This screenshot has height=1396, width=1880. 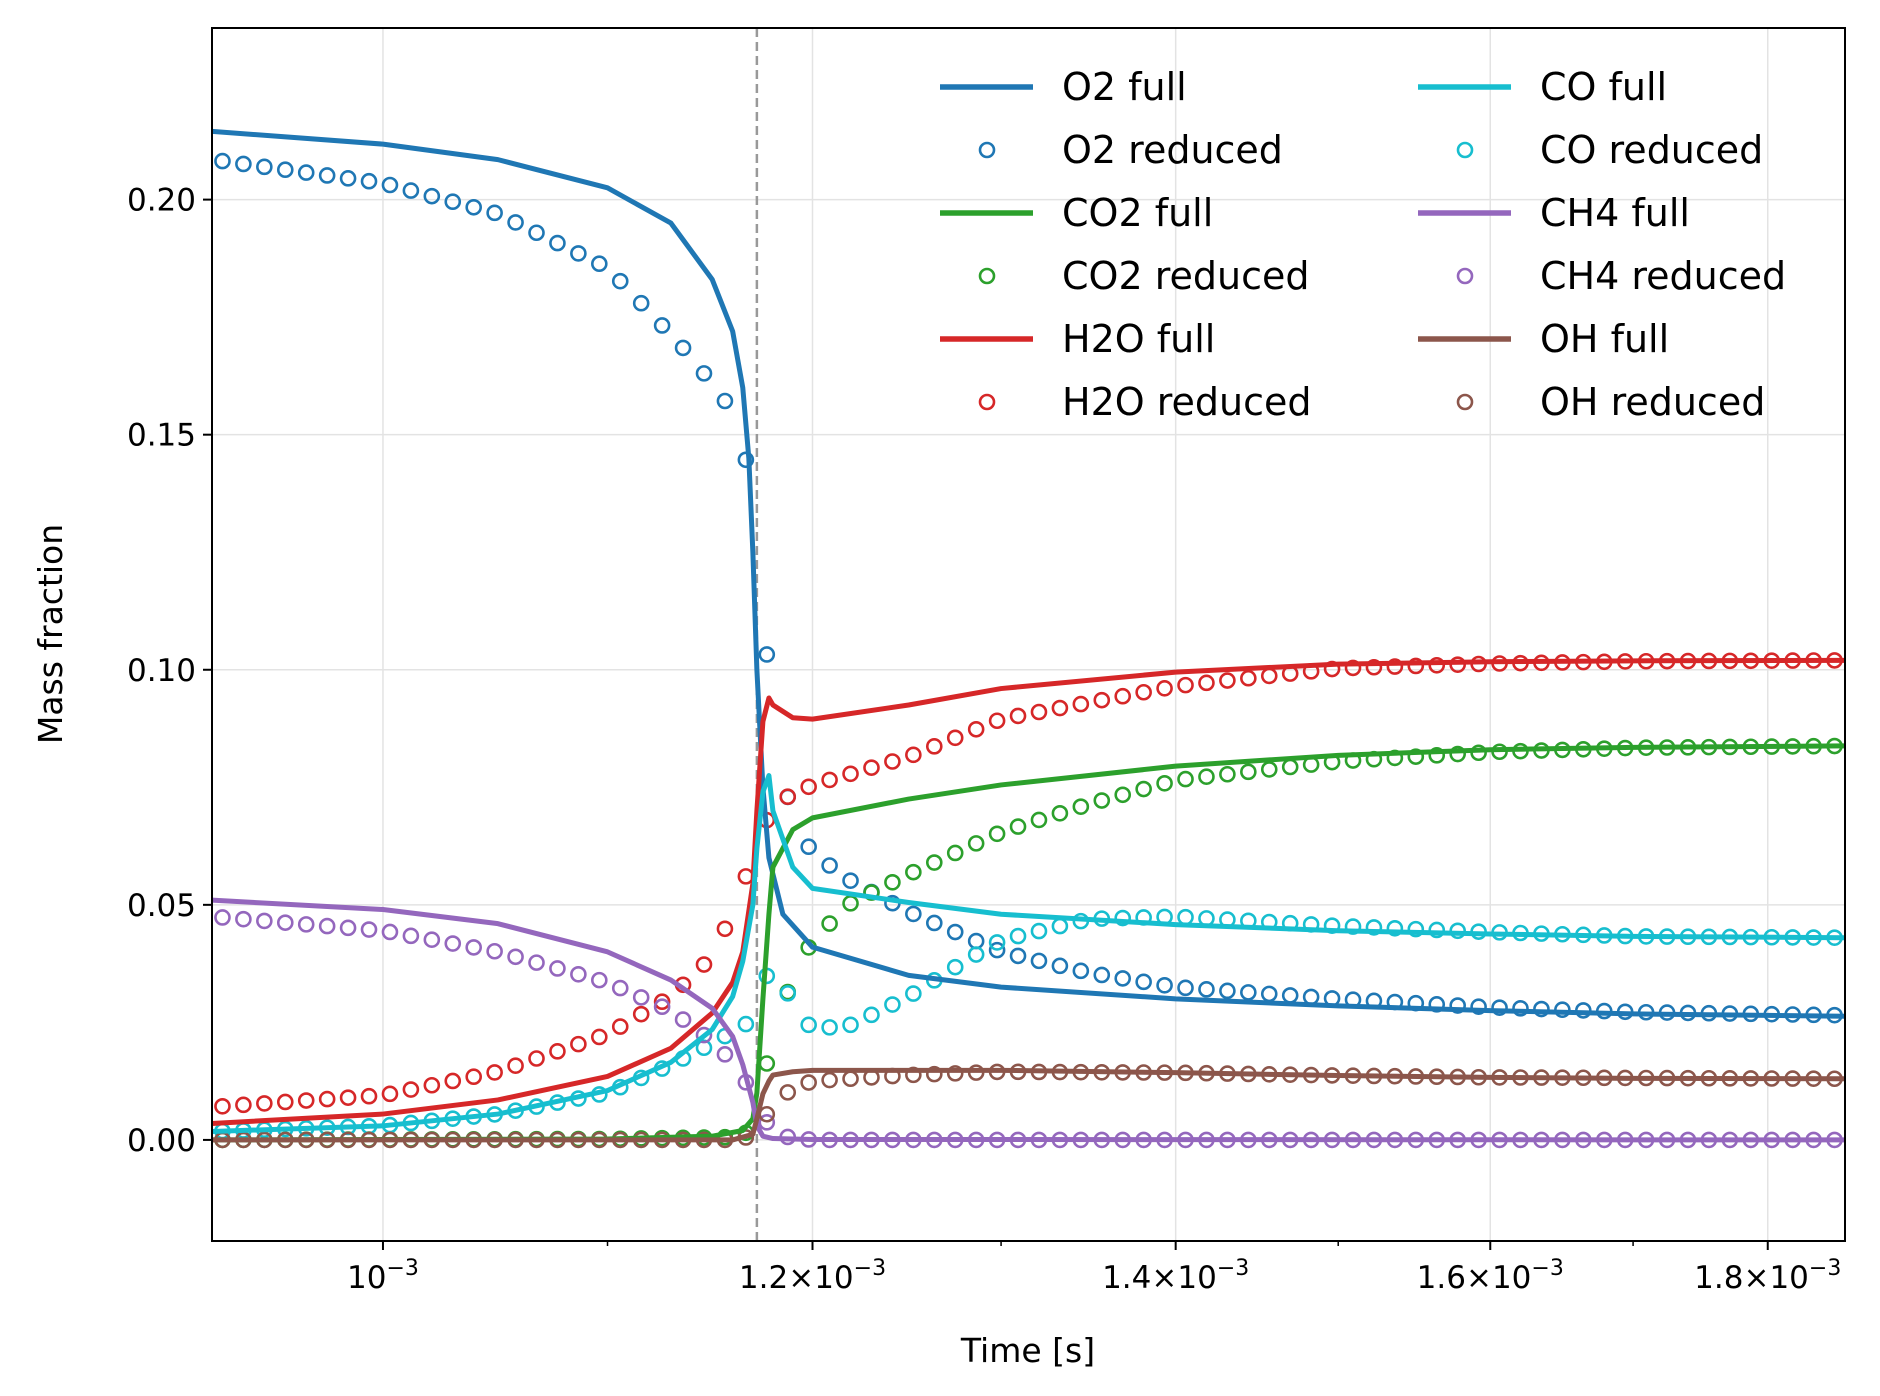 I want to click on legend-co-reduced-swatch, so click(x=1465, y=150).